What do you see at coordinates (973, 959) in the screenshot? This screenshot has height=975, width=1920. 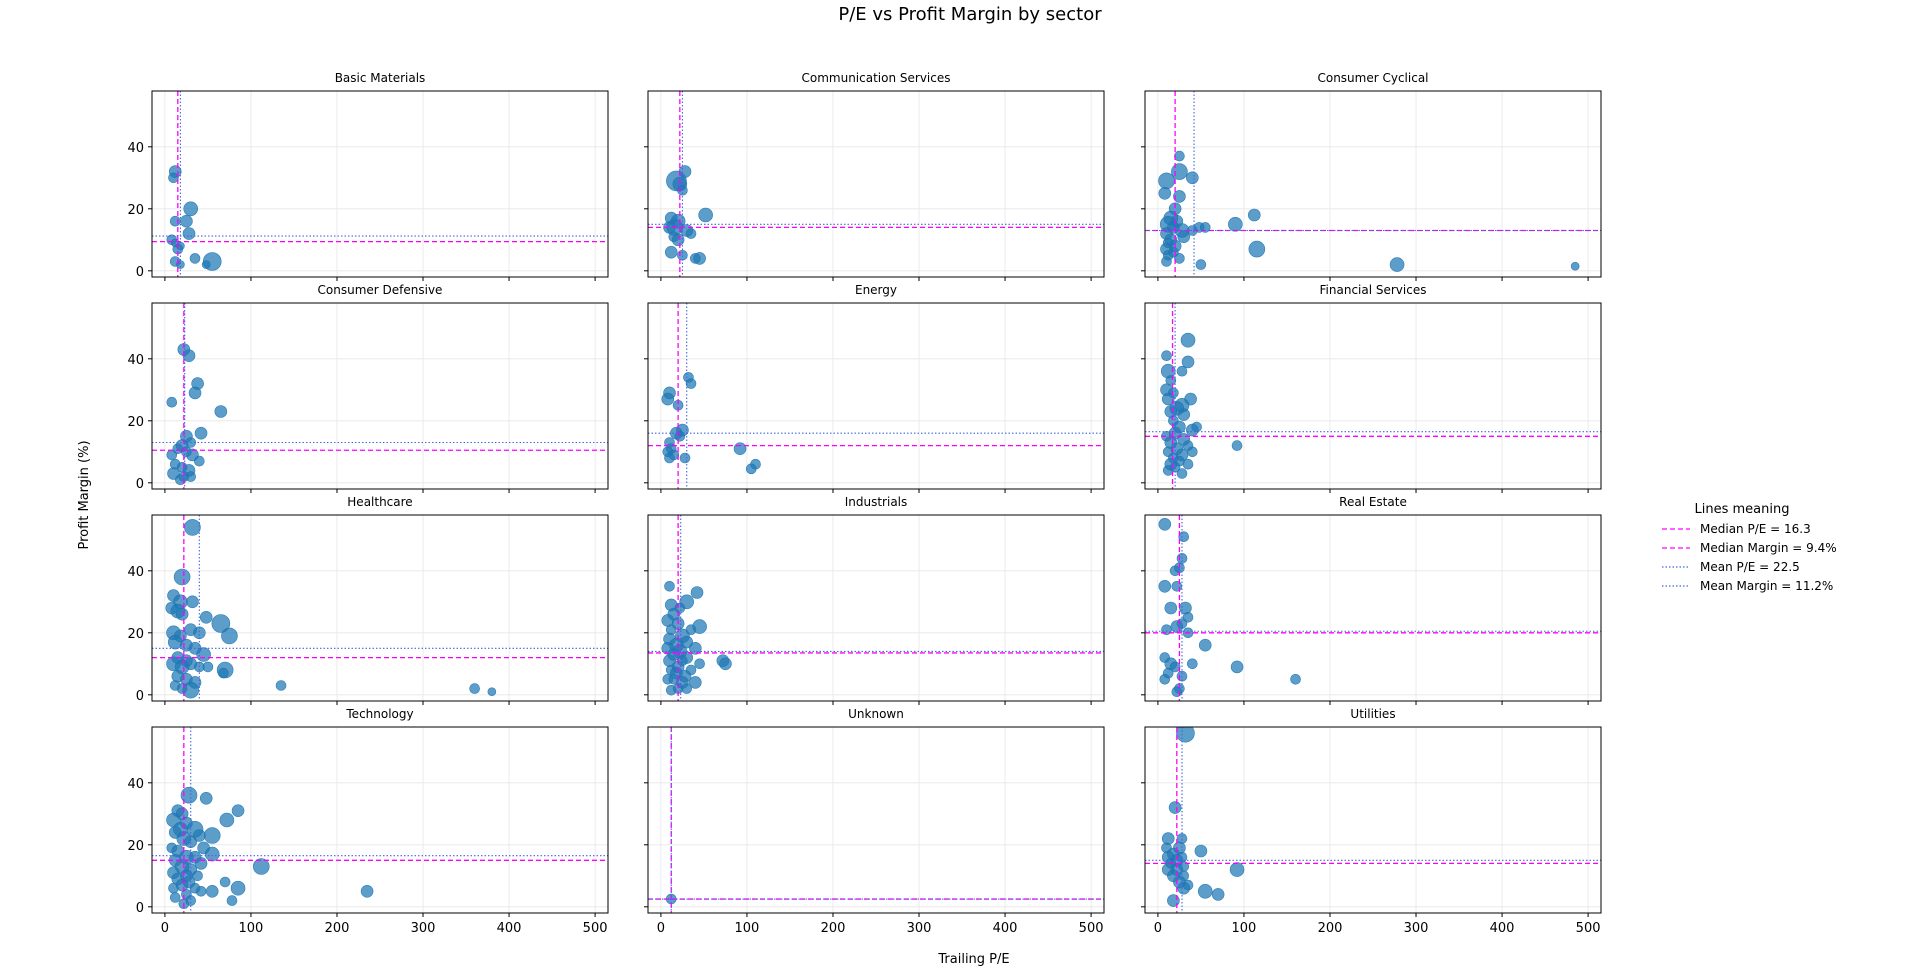 I see `x-axis-label: Trailing P/E` at bounding box center [973, 959].